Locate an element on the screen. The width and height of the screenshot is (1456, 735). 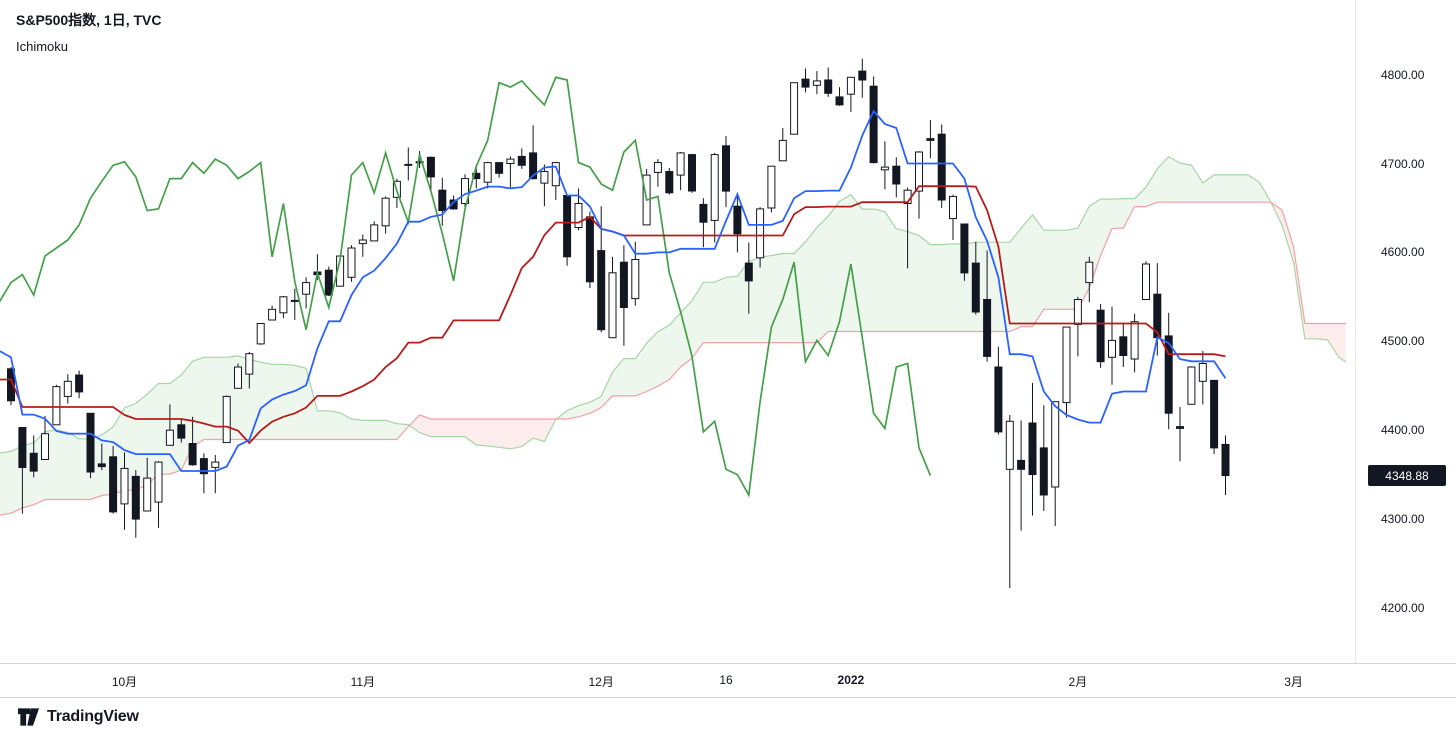
tradingview-wordmark: TradingView is located at coordinates (93, 716).